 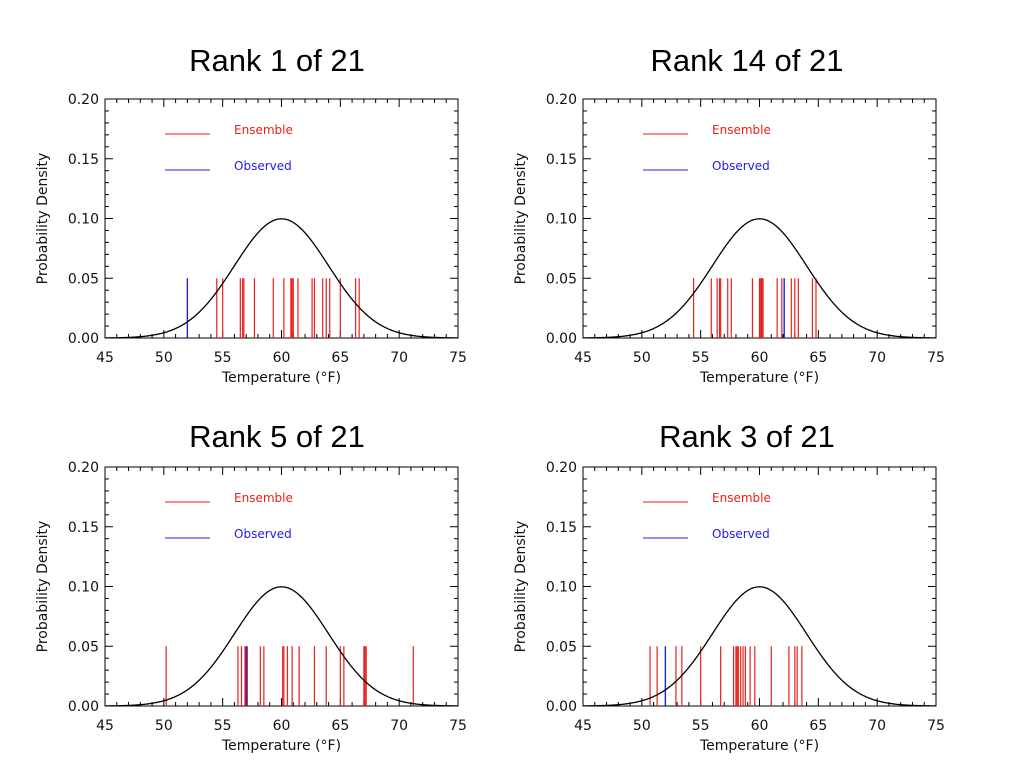 What do you see at coordinates (277, 436) in the screenshot?
I see `panel-title-3: Rank 5 of 21` at bounding box center [277, 436].